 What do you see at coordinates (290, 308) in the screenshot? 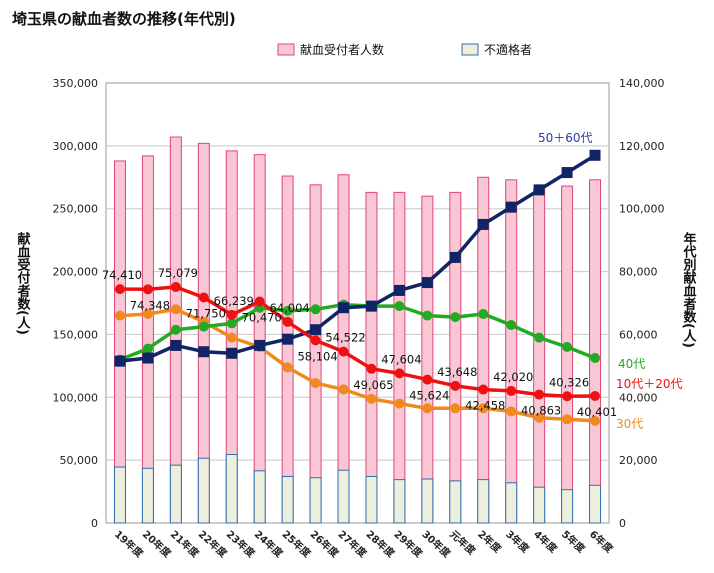
I see `data-label-10-20: 64,004` at bounding box center [290, 308].